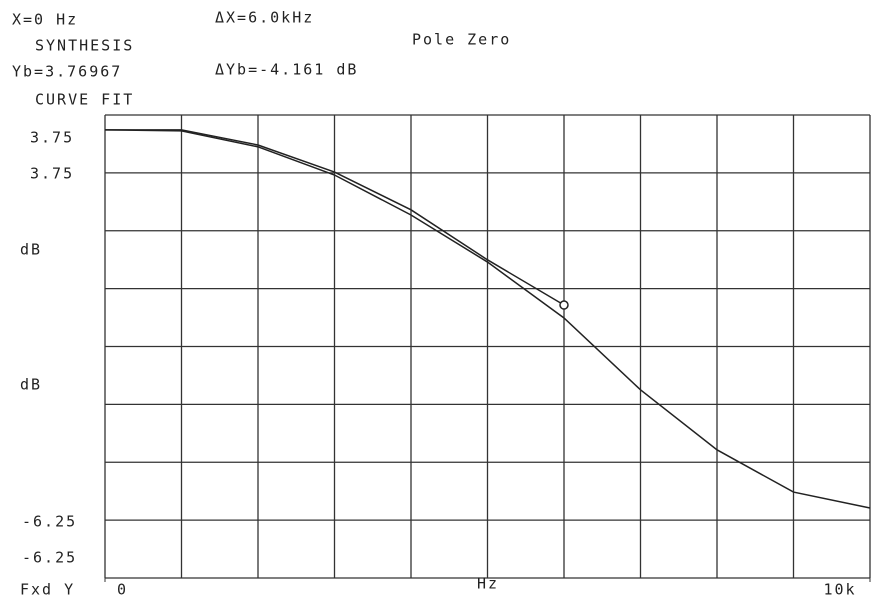 The image size is (879, 601). What do you see at coordinates (264, 18) in the screenshot?
I see `annotation: ΔX=6.0kHz` at bounding box center [264, 18].